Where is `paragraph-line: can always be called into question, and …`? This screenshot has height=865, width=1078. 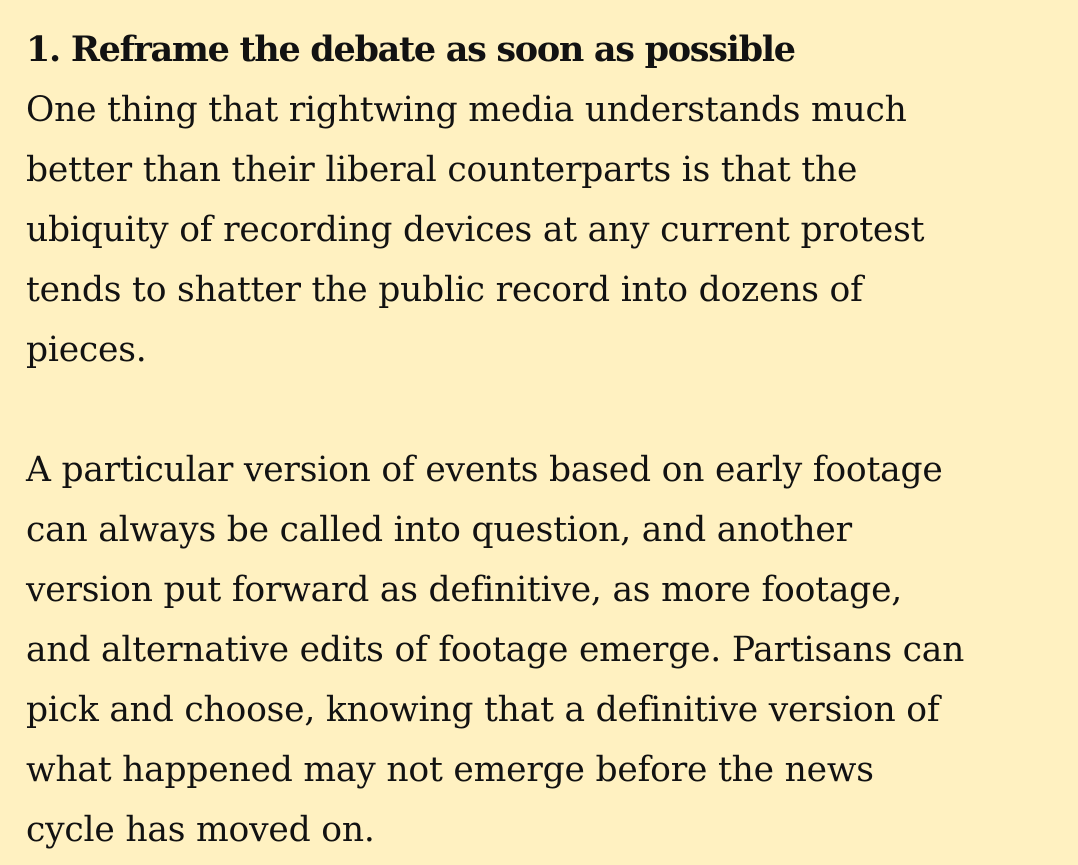
paragraph-line: can always be called into question, and … is located at coordinates (439, 530).